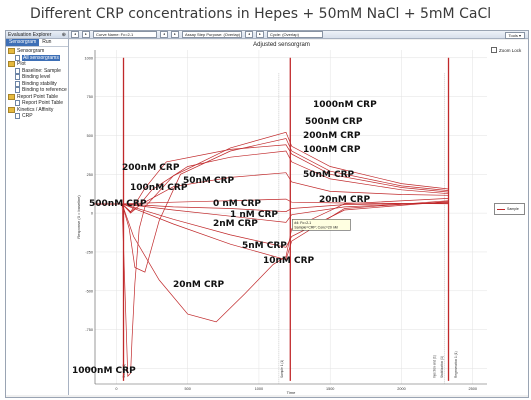 The width and height of the screenshot is (531, 400). Describe the element at coordinates (187, 389) in the screenshot. I see `x-tick-label: 500` at that location.